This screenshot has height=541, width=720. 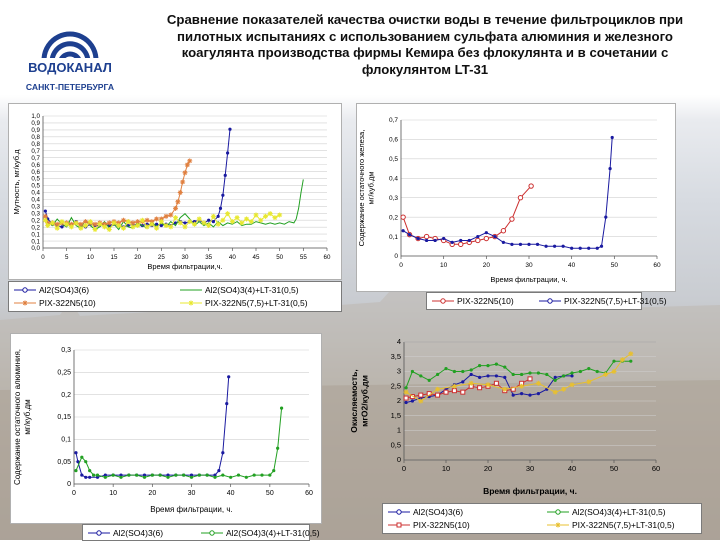 I want to click on legend-label: Al2(SO4)3(6), so click(x=438, y=512).